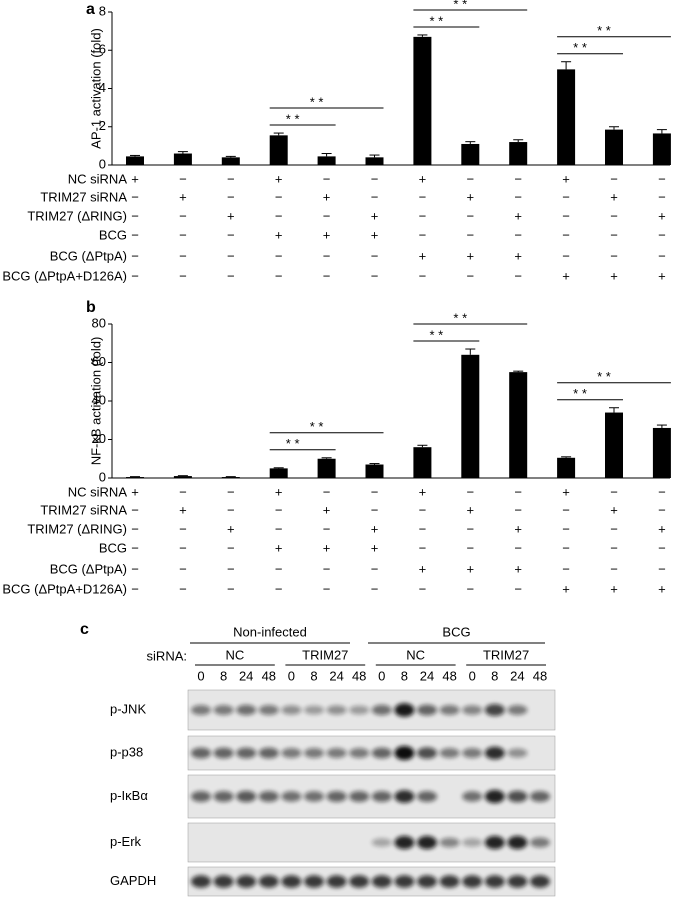  What do you see at coordinates (325, 654) in the screenshot?
I see `subgroup-label: TRIM27` at bounding box center [325, 654].